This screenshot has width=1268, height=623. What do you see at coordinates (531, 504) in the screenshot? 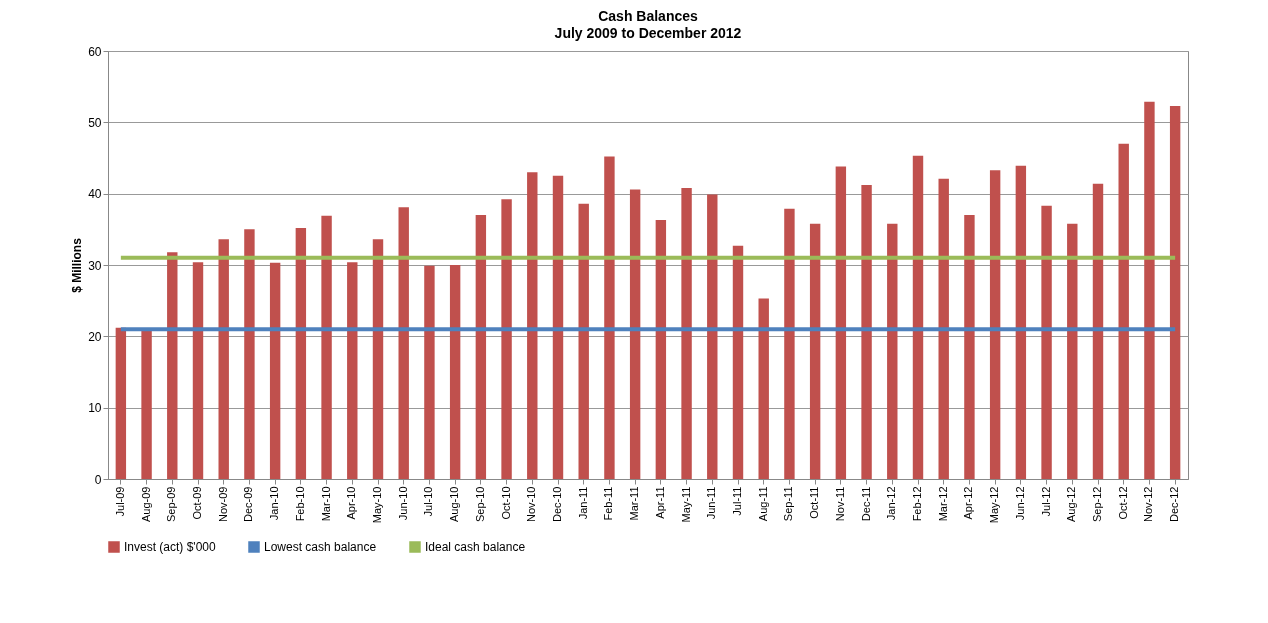
I see `x-tick-label: Nov-10` at bounding box center [531, 504].